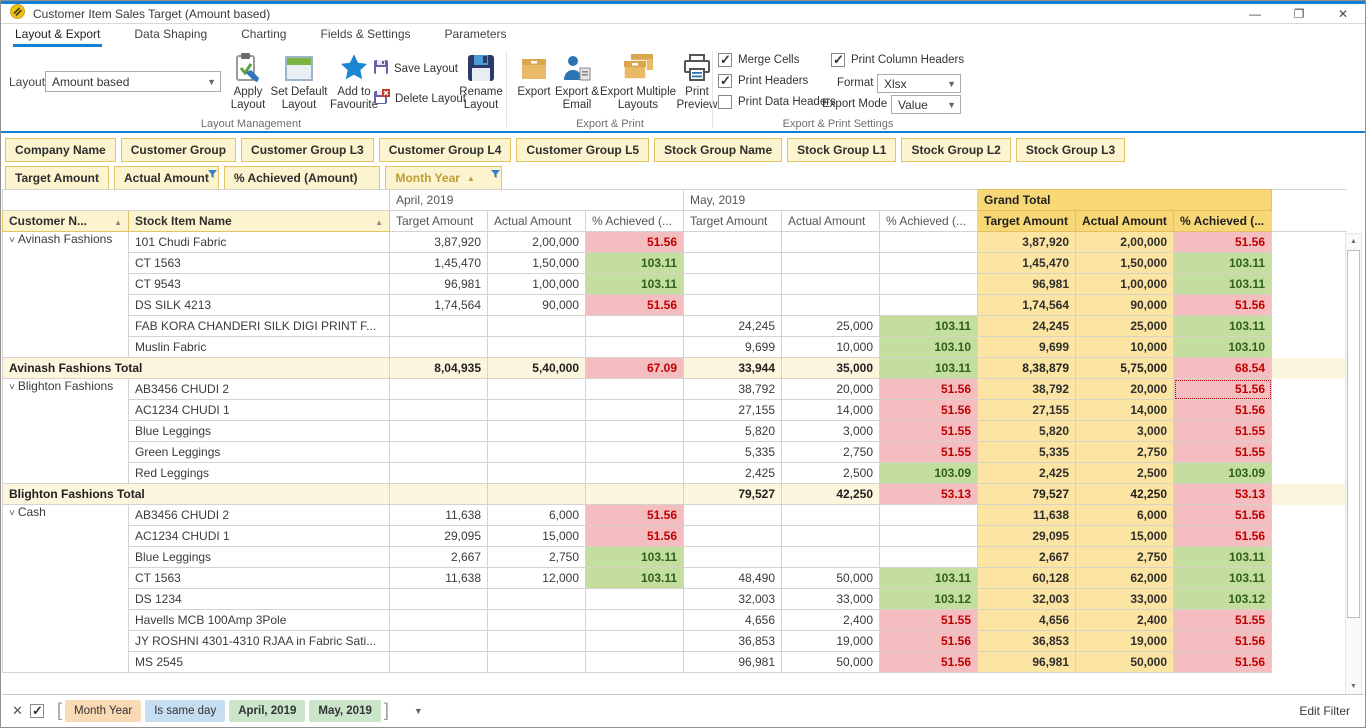 This screenshot has height=728, width=1366. Describe the element at coordinates (758, 60) in the screenshot. I see `checkbox-merge-cells: Merge Cells` at that location.